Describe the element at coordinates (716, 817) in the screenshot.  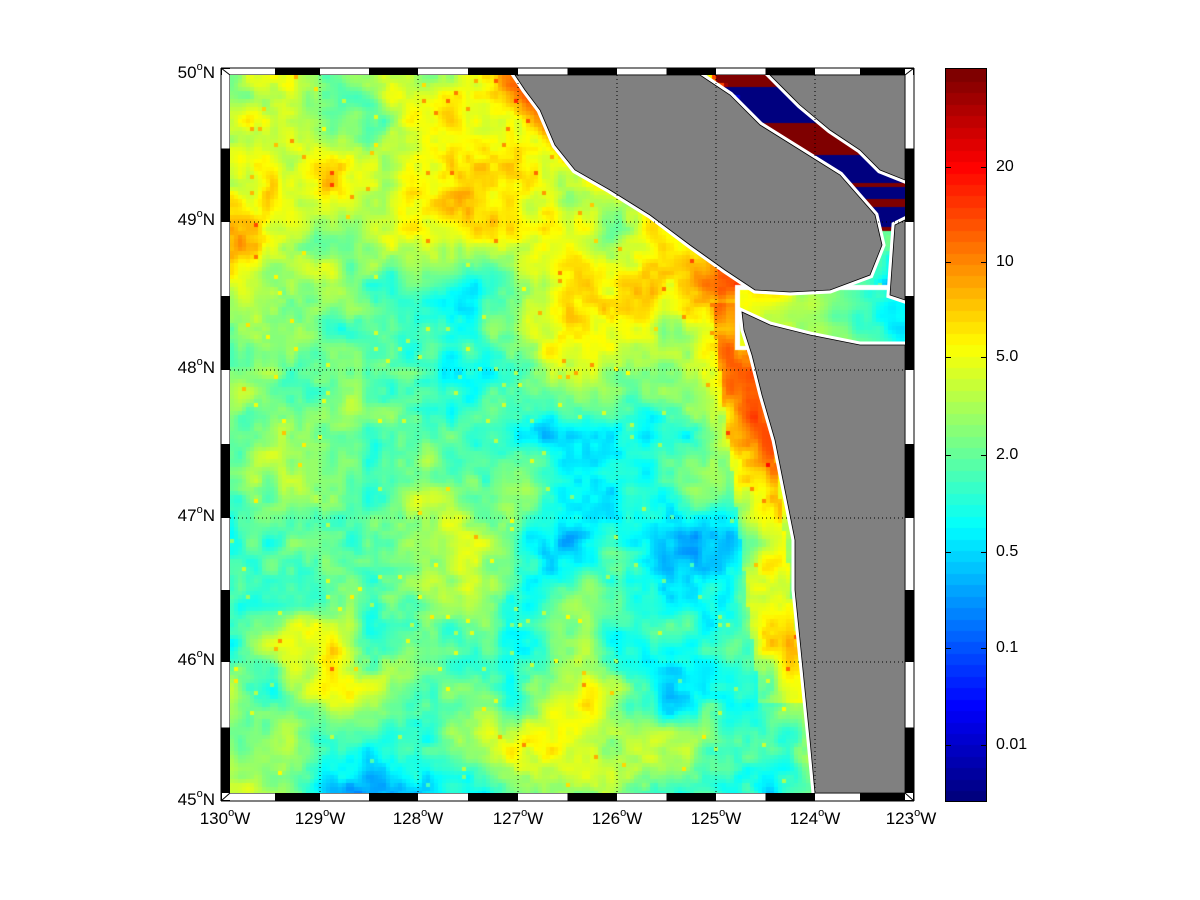
I see `longitude-label: 125oW` at that location.